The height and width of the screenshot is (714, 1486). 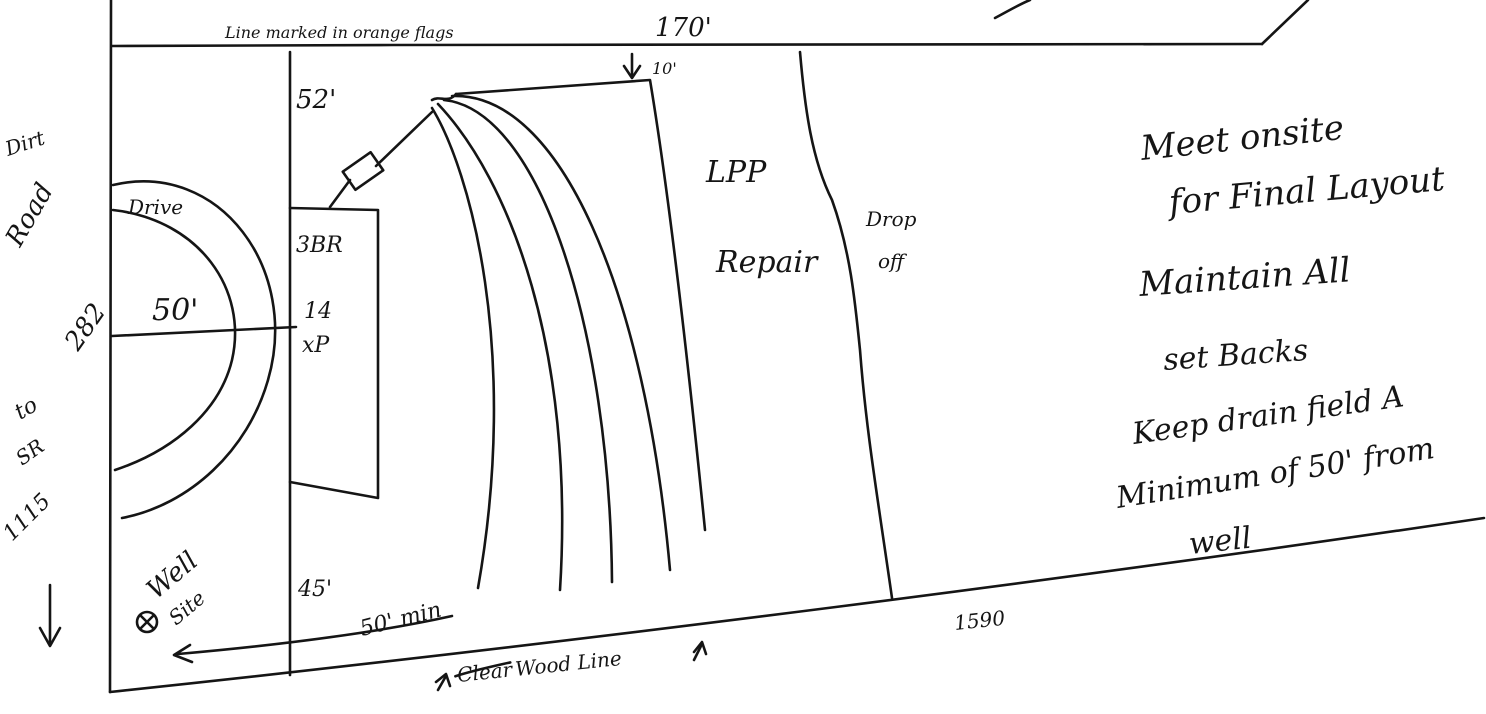 I want to click on house-size-line2: xP, so click(x=316, y=345).